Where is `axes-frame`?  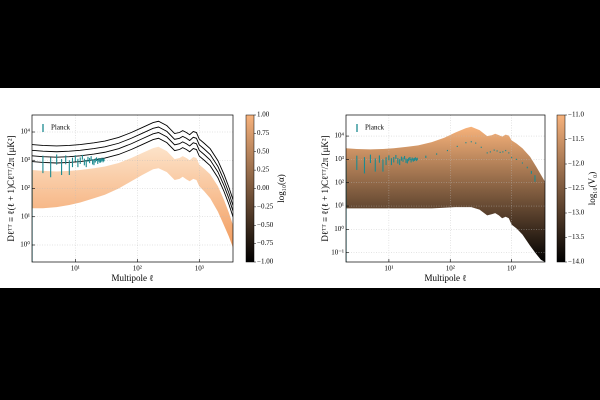 axes-frame is located at coordinates (445, 188).